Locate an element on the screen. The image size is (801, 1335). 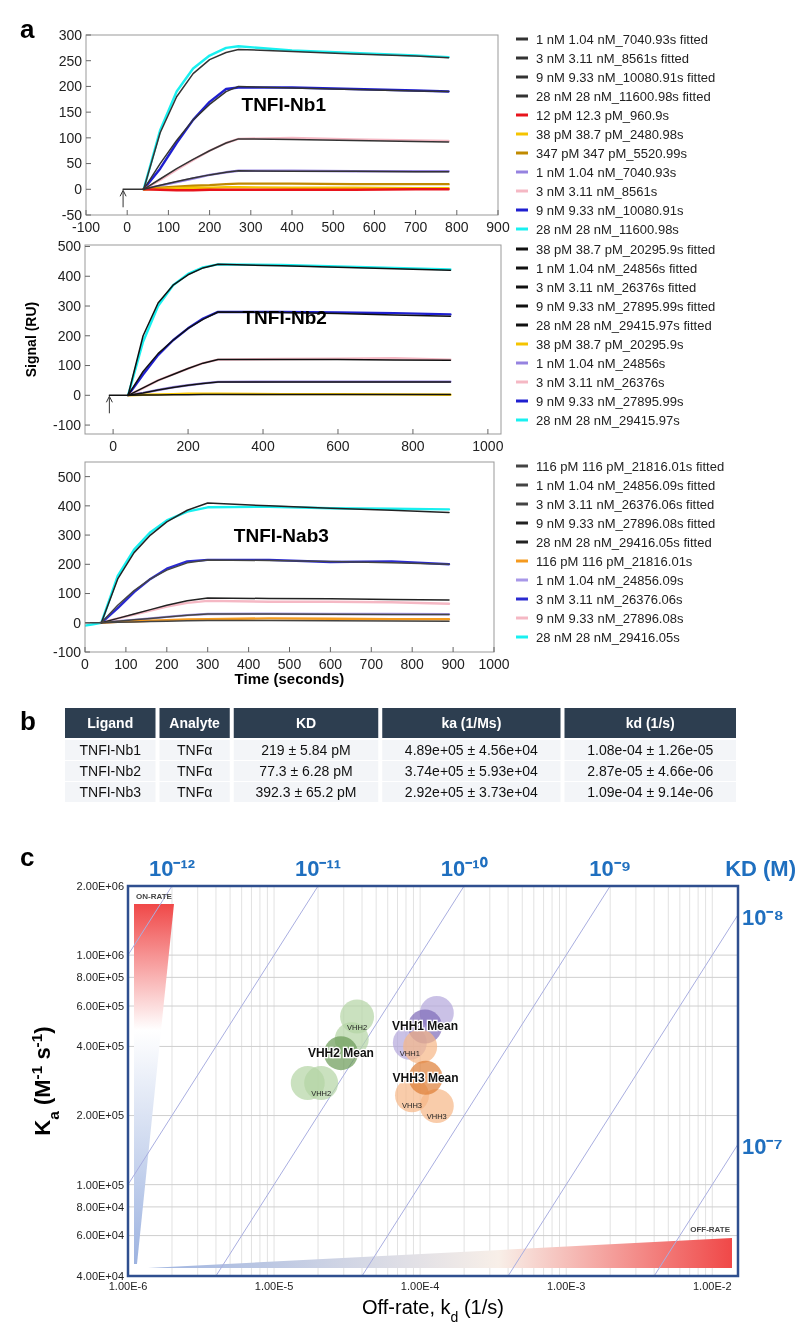
series-label: 10⁻⁷ is located at coordinates (762, 1147).